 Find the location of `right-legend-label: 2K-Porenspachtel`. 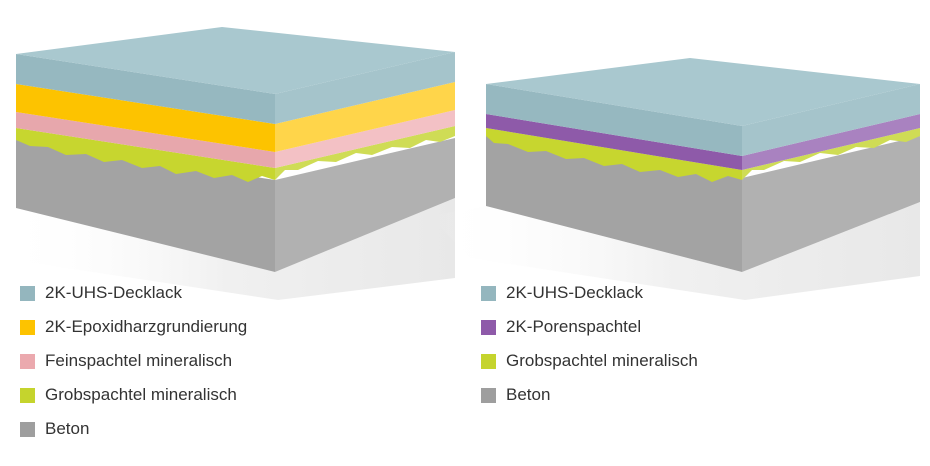

right-legend-label: 2K-Porenspachtel is located at coordinates (574, 326).